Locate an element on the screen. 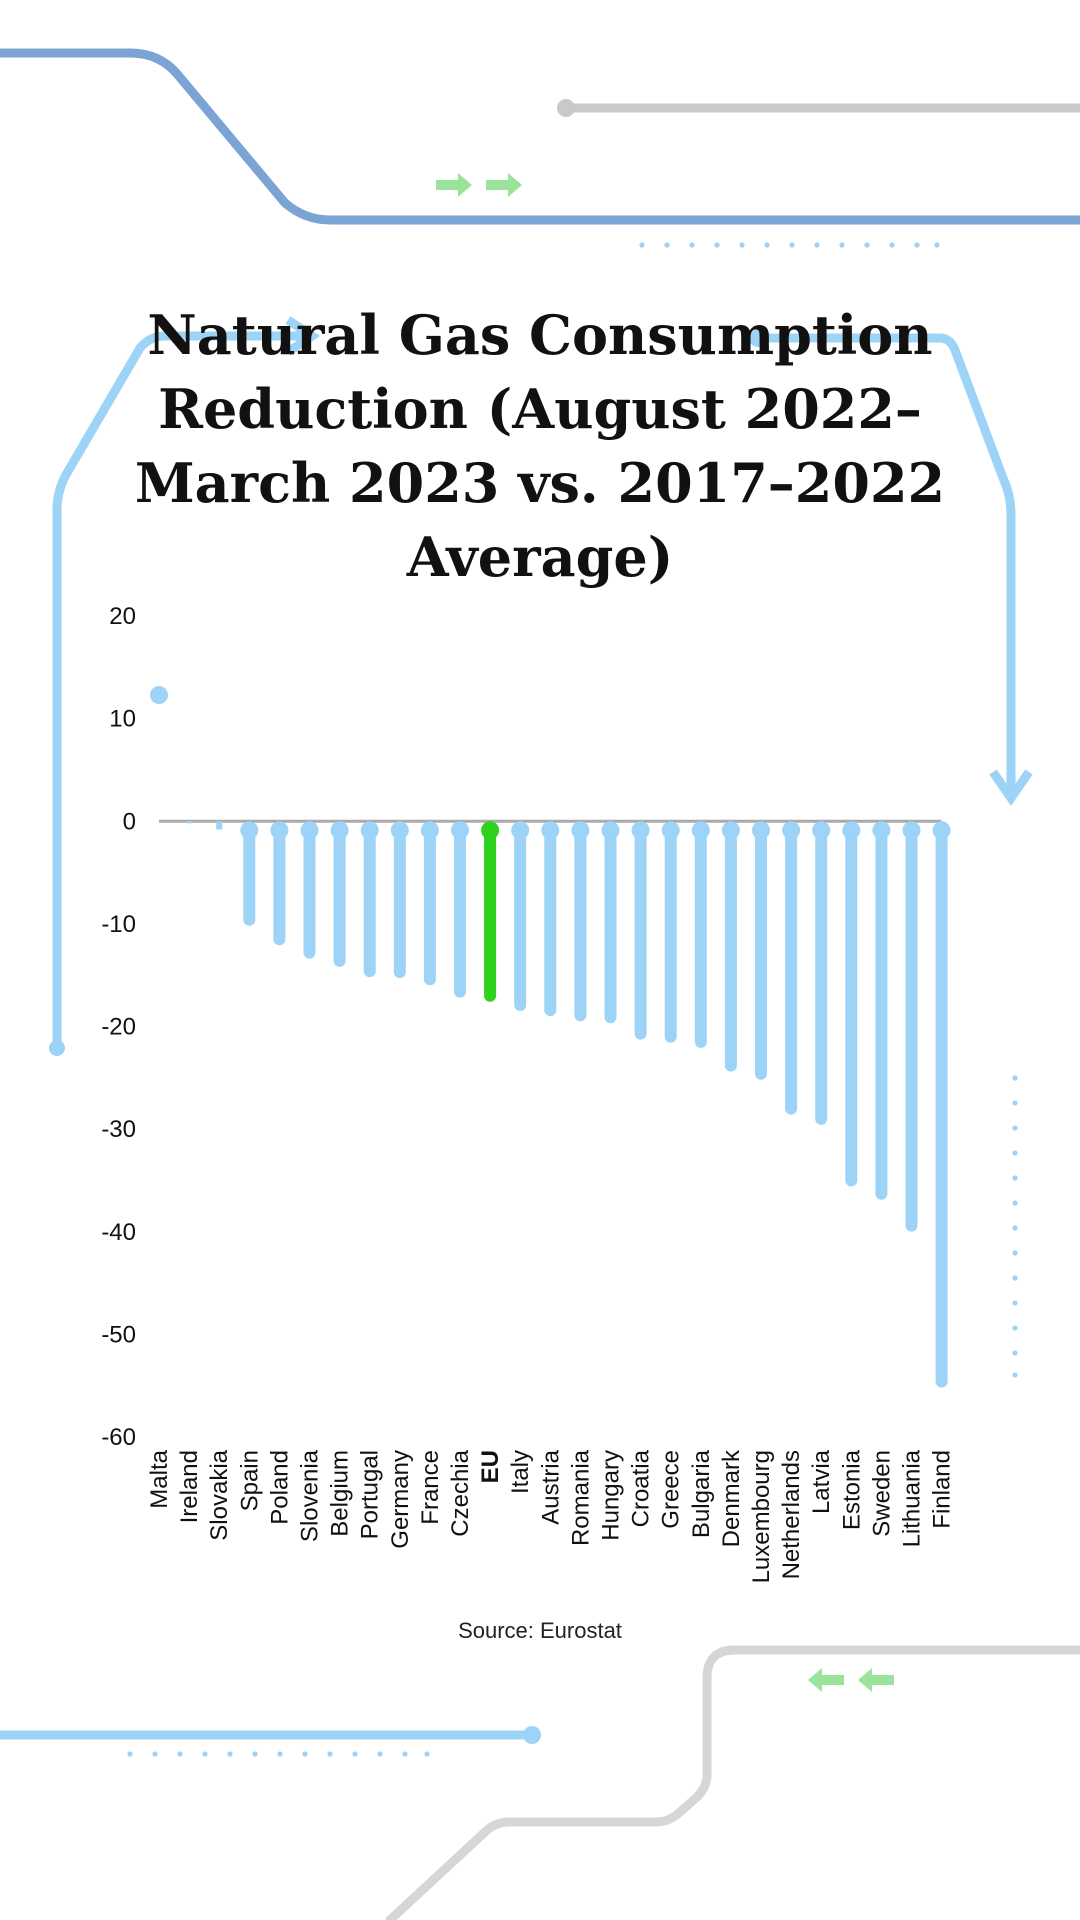 The image size is (1080, 1920). x-tick-label: Bulgaria is located at coordinates (701, 1493).